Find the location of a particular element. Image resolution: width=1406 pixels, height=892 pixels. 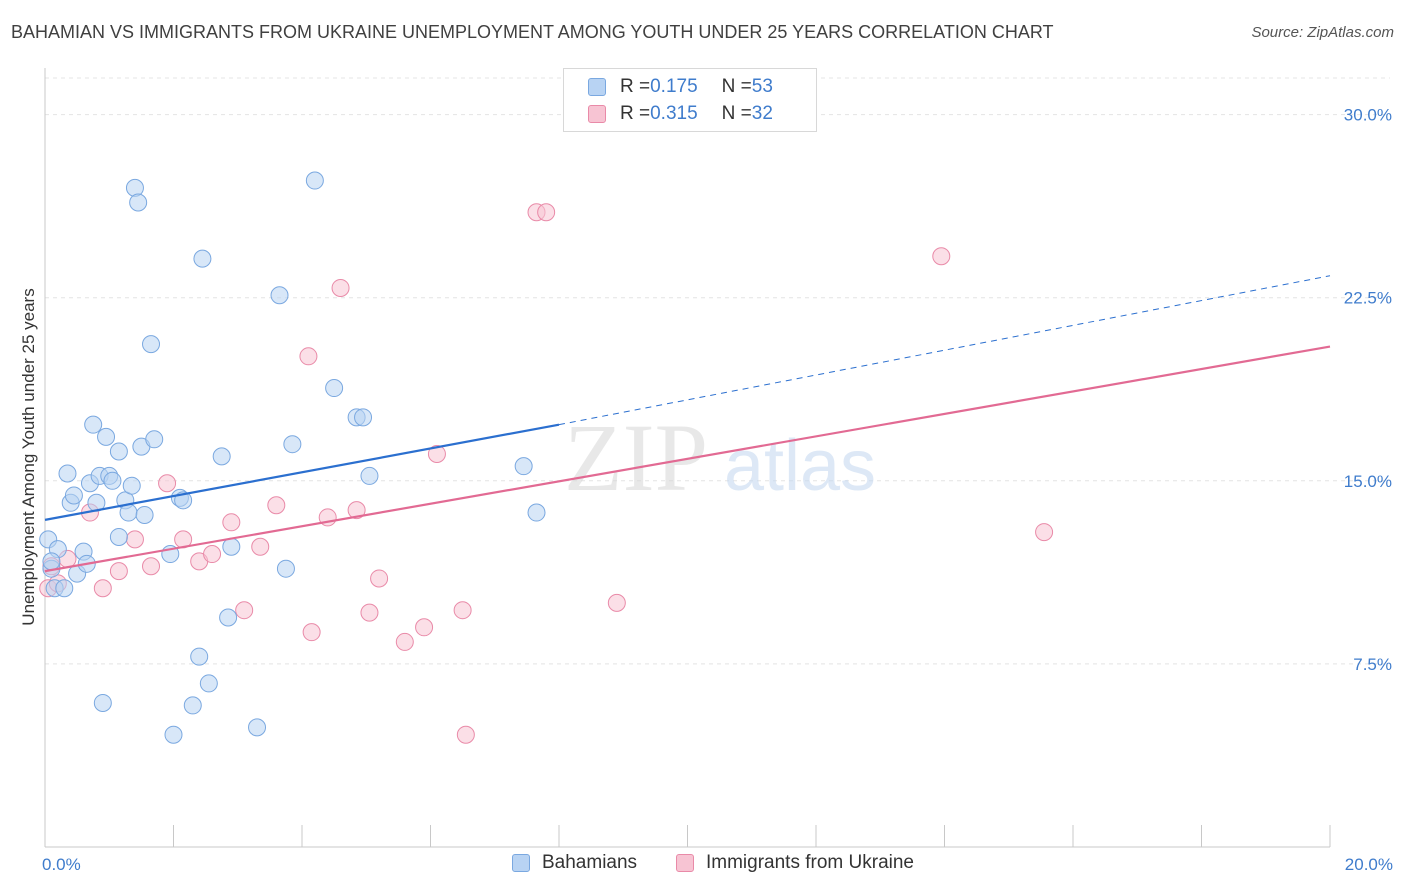

y-axis-title: Unemployment Among Youth under 25 years is located at coordinates (28, 456).